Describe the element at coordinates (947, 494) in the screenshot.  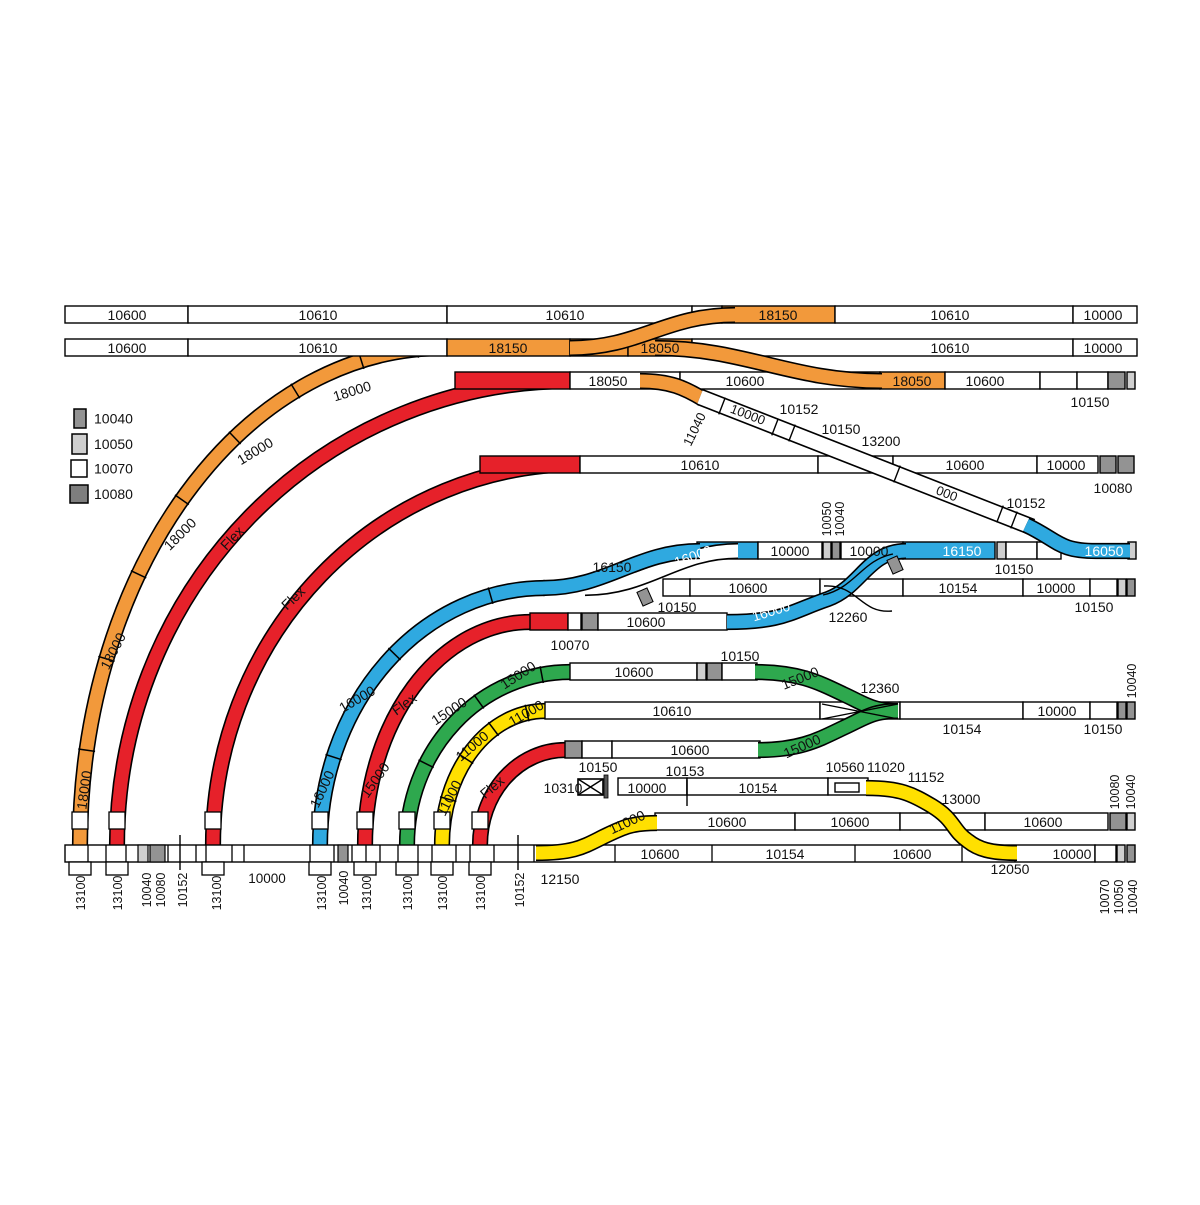
I see `part-label-000: 000` at that location.